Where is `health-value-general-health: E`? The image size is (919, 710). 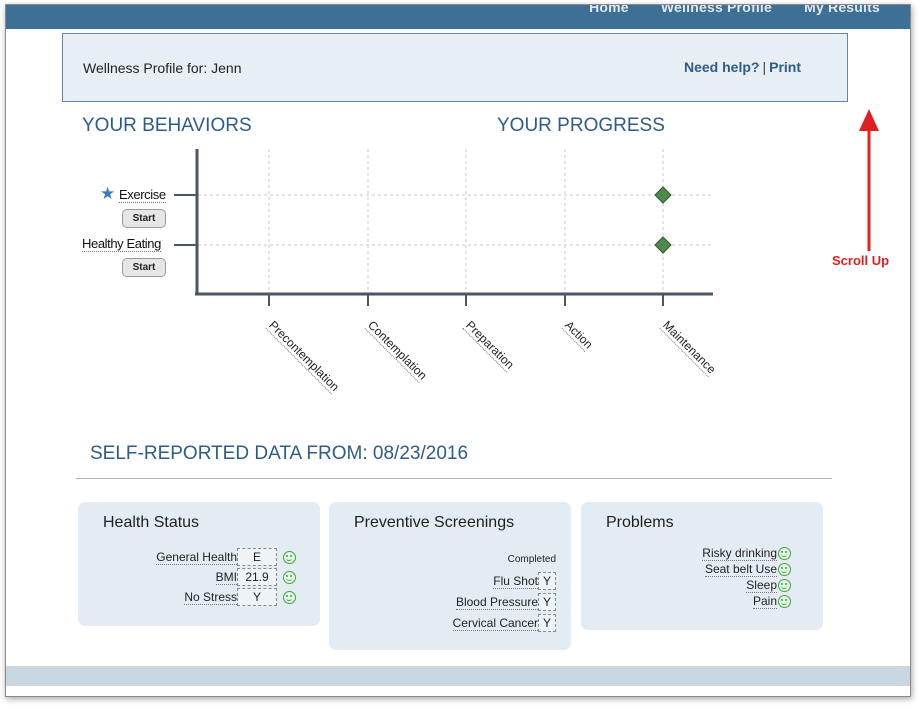 health-value-general-health: E is located at coordinates (257, 557).